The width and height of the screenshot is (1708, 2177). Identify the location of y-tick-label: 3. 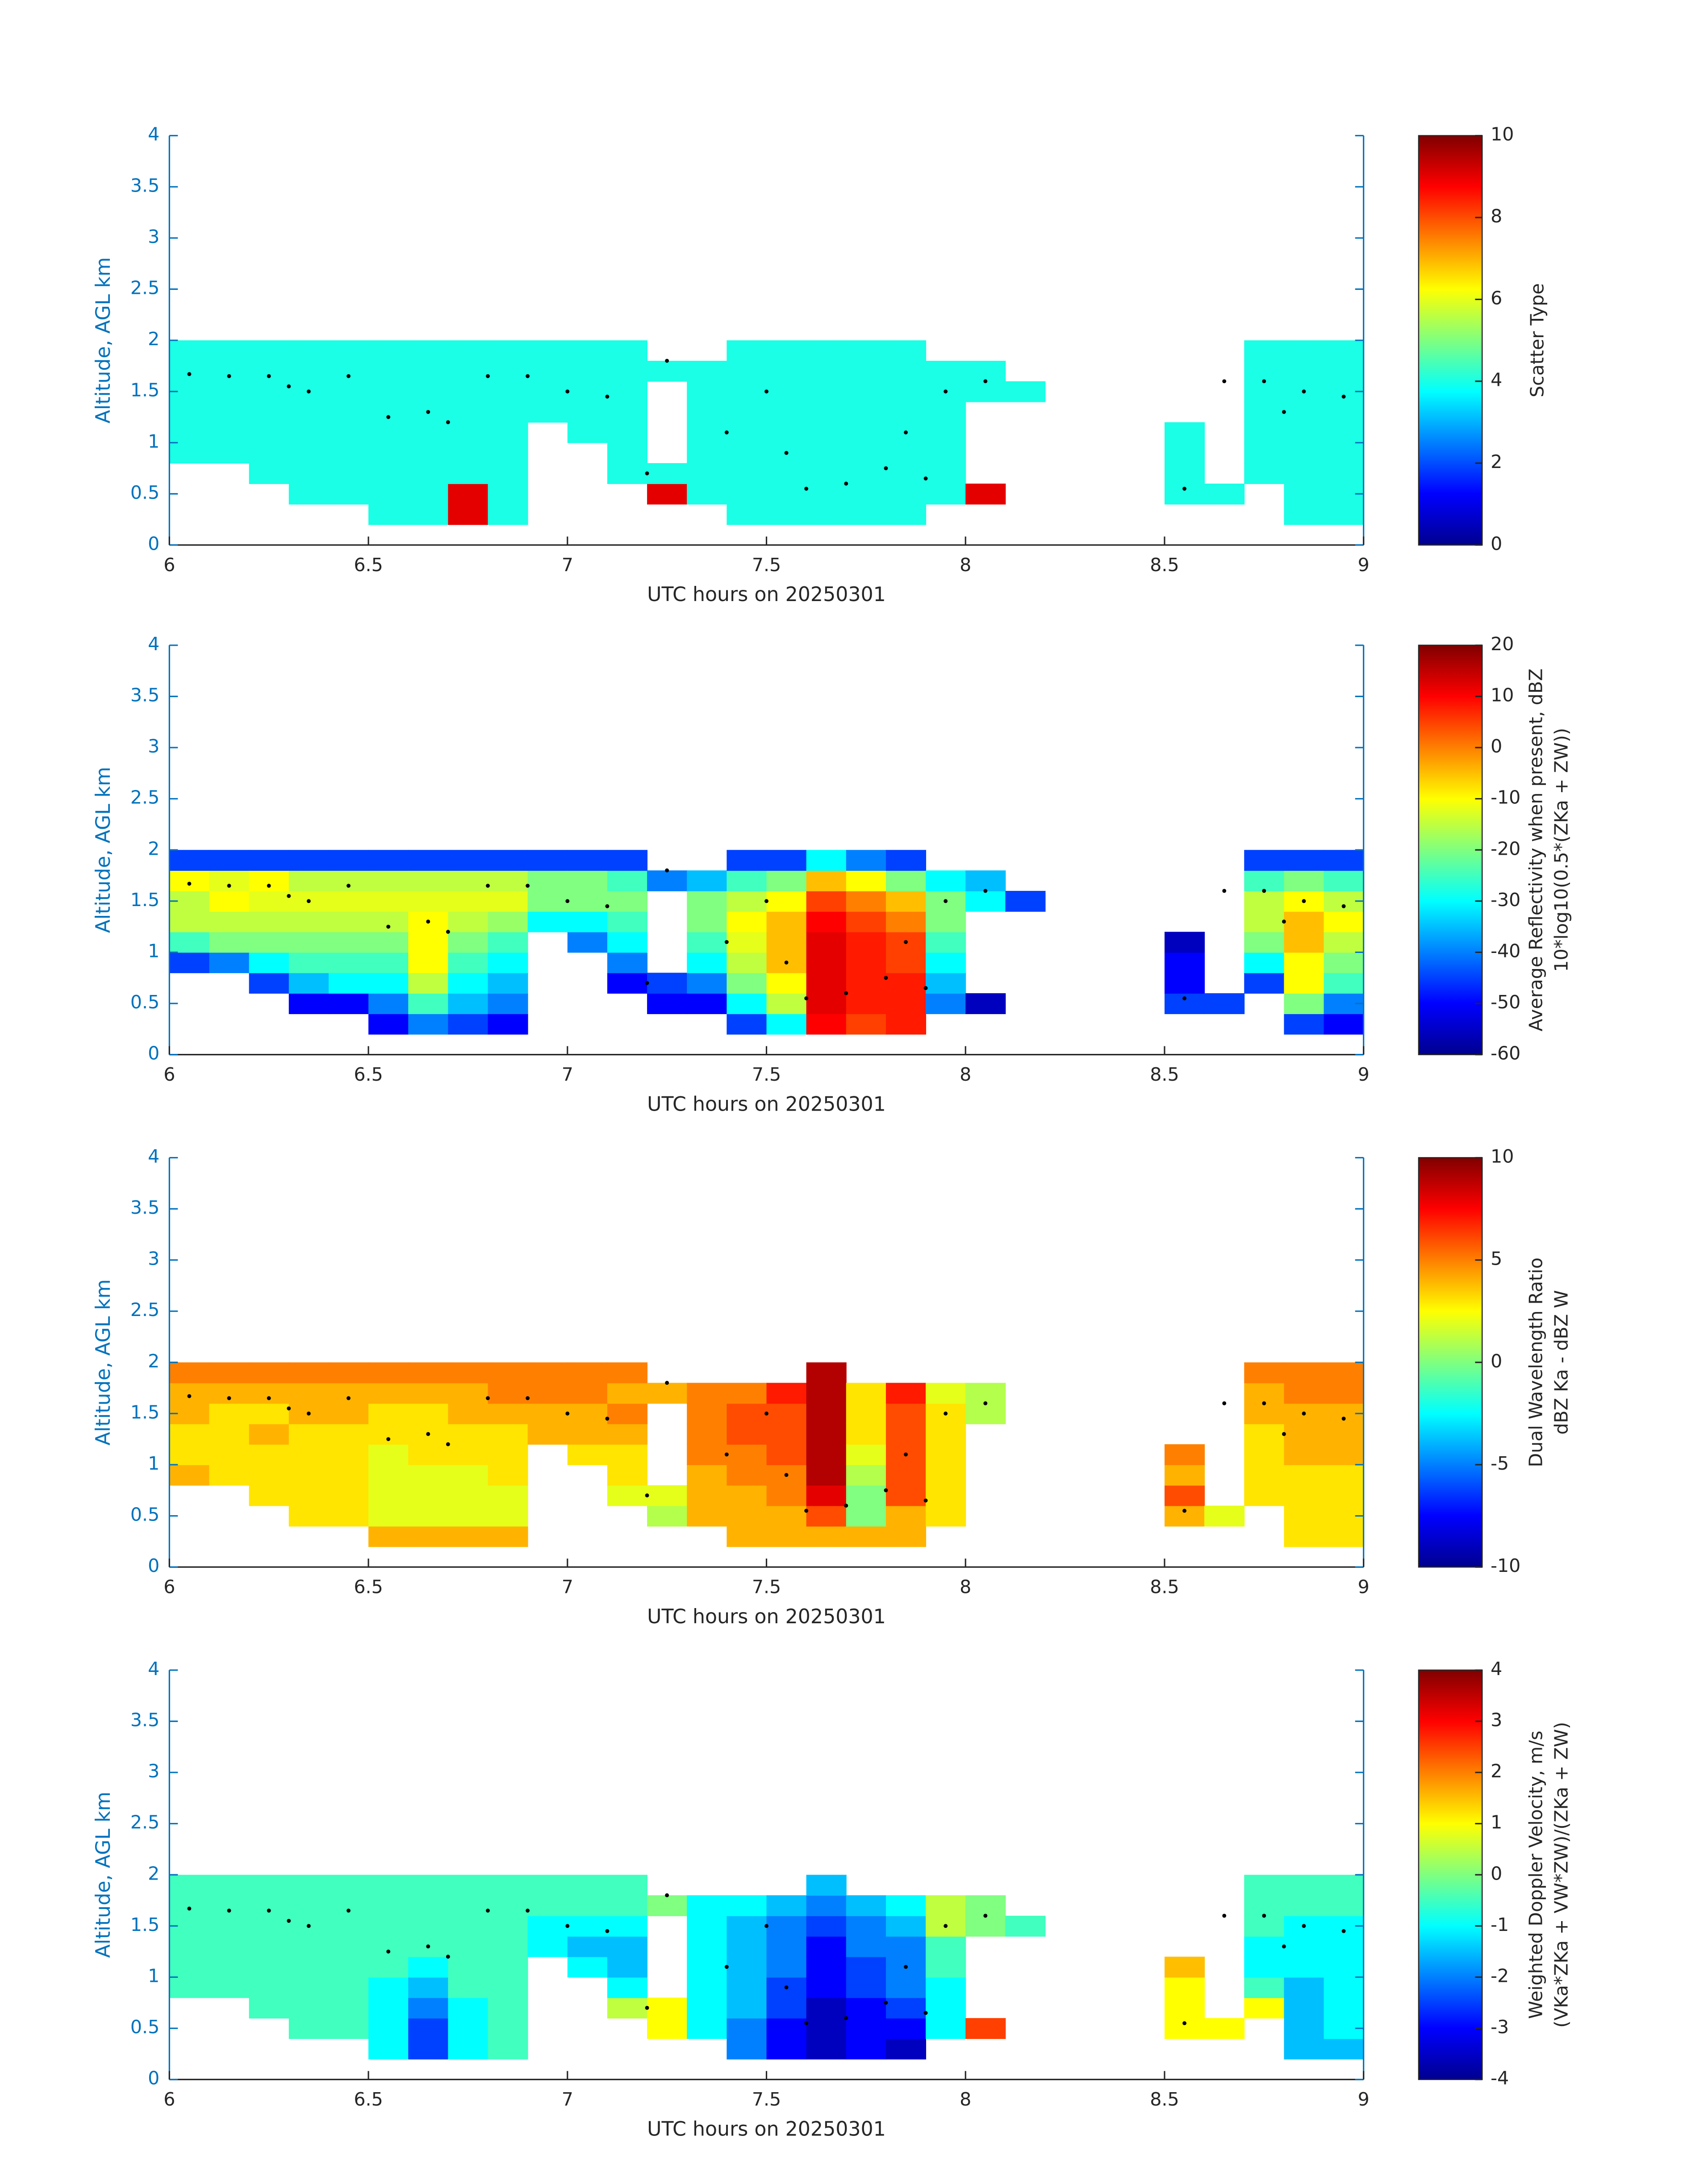
(153, 1259).